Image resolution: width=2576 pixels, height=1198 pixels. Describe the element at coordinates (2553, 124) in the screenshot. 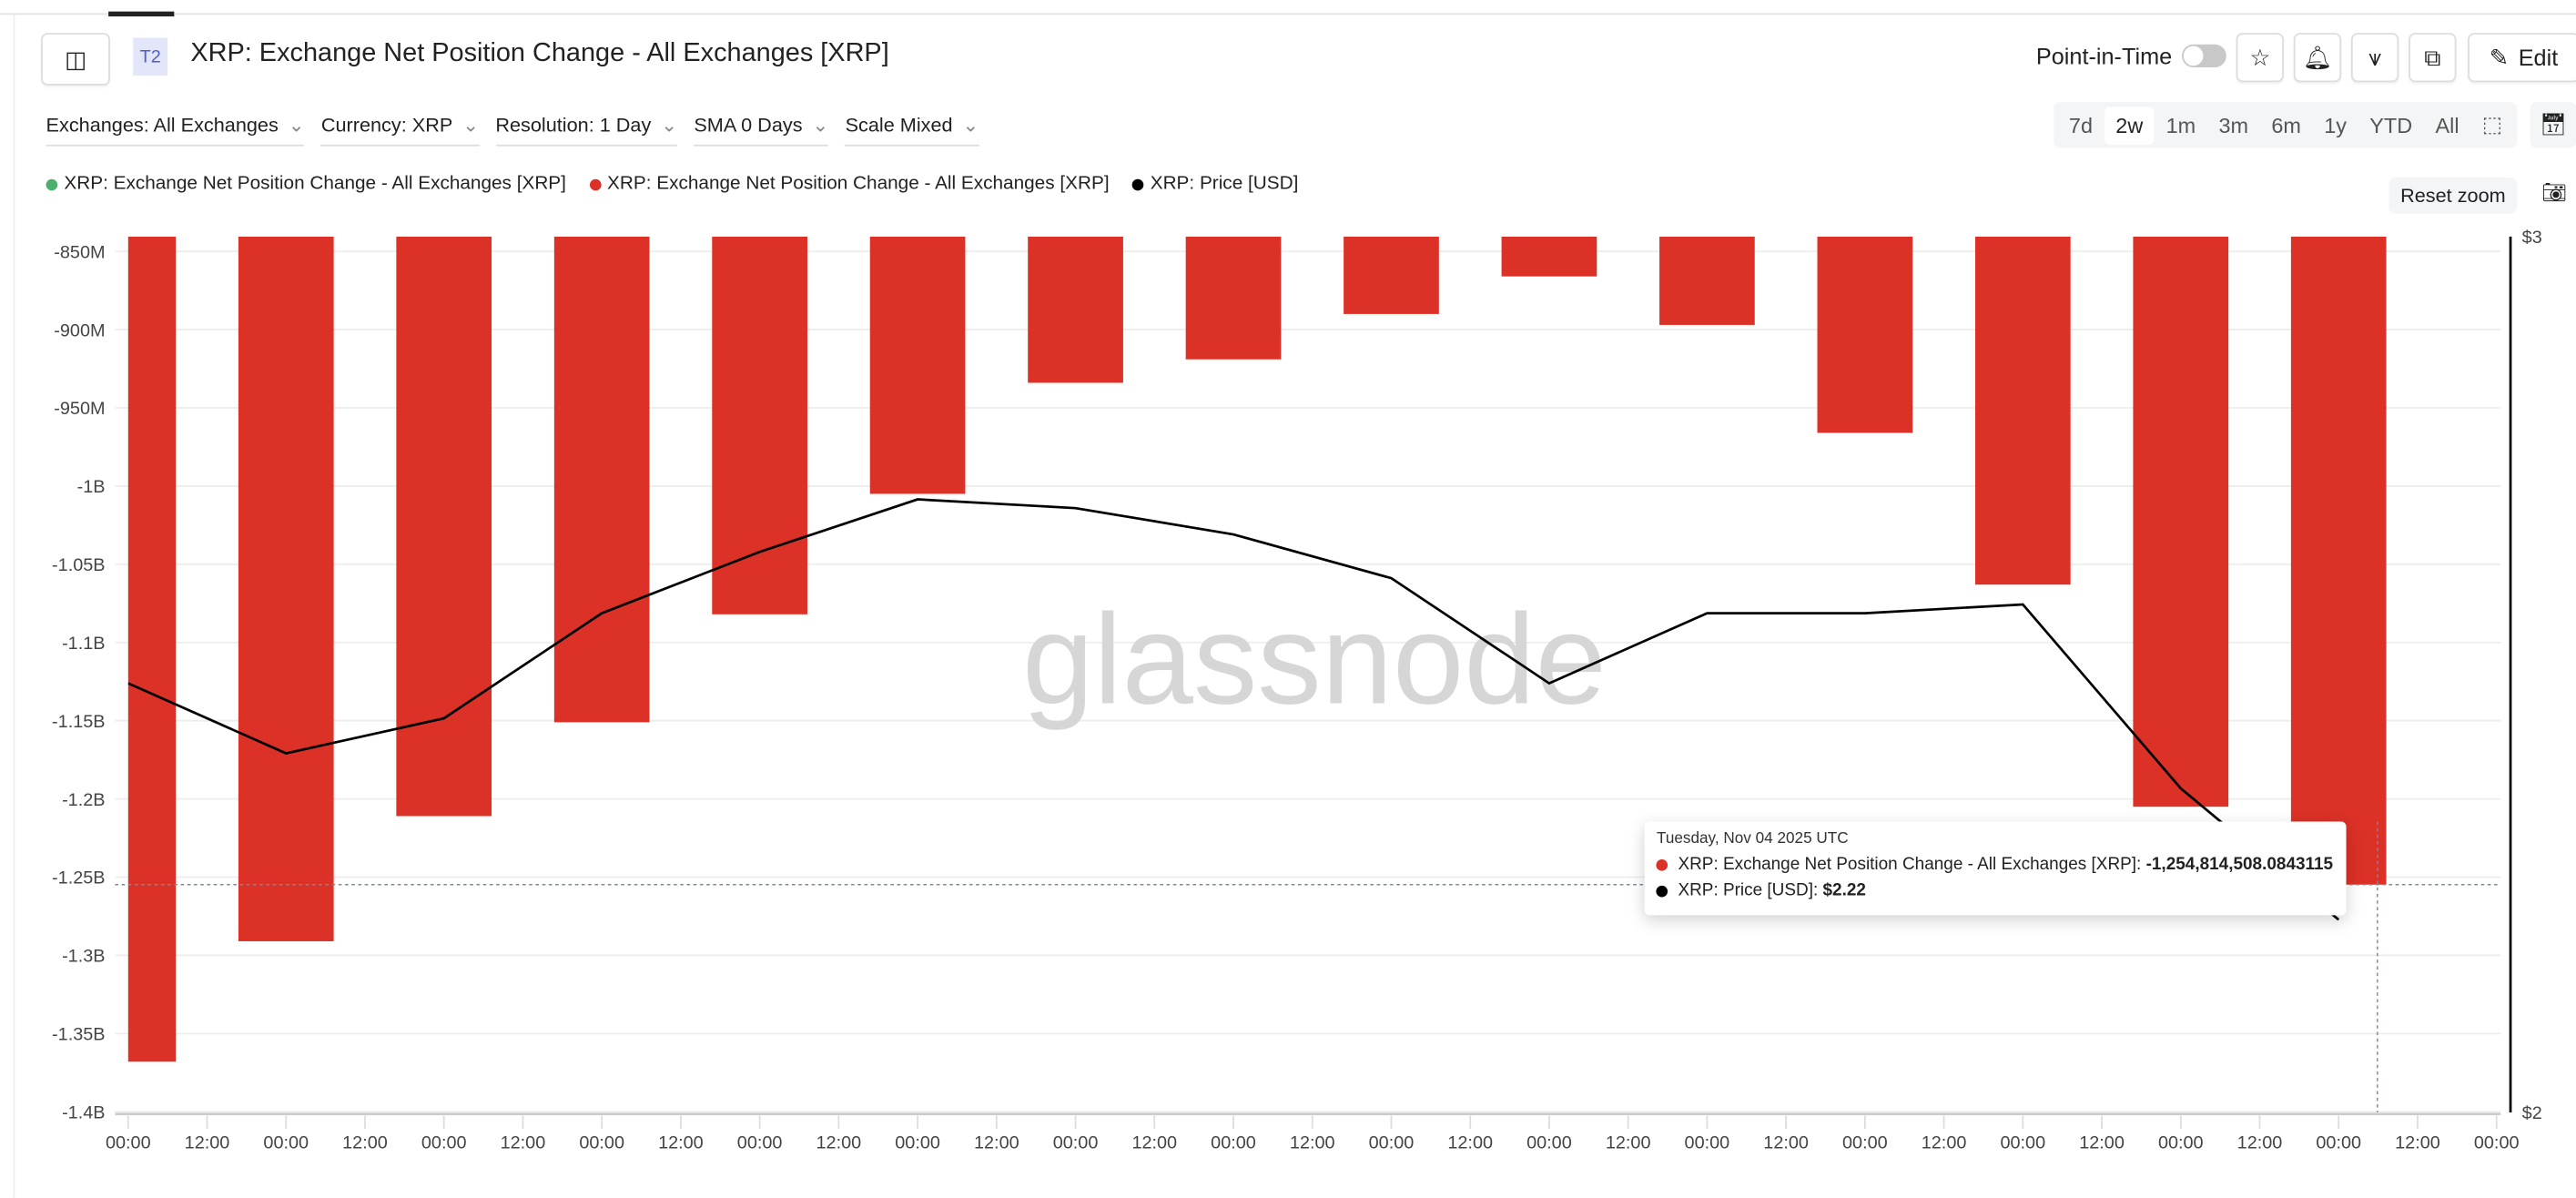

I see `date-picker-button: 📅︎` at that location.